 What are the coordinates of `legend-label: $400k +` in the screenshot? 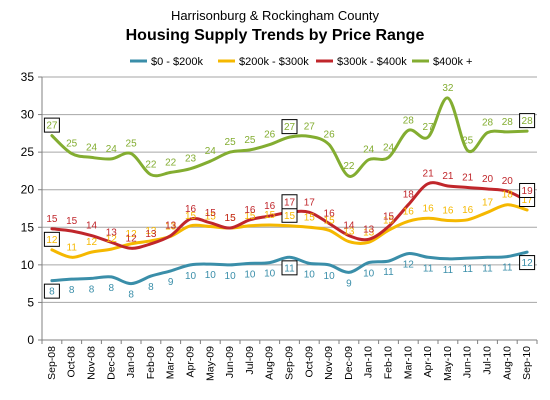 It's located at (452, 62).